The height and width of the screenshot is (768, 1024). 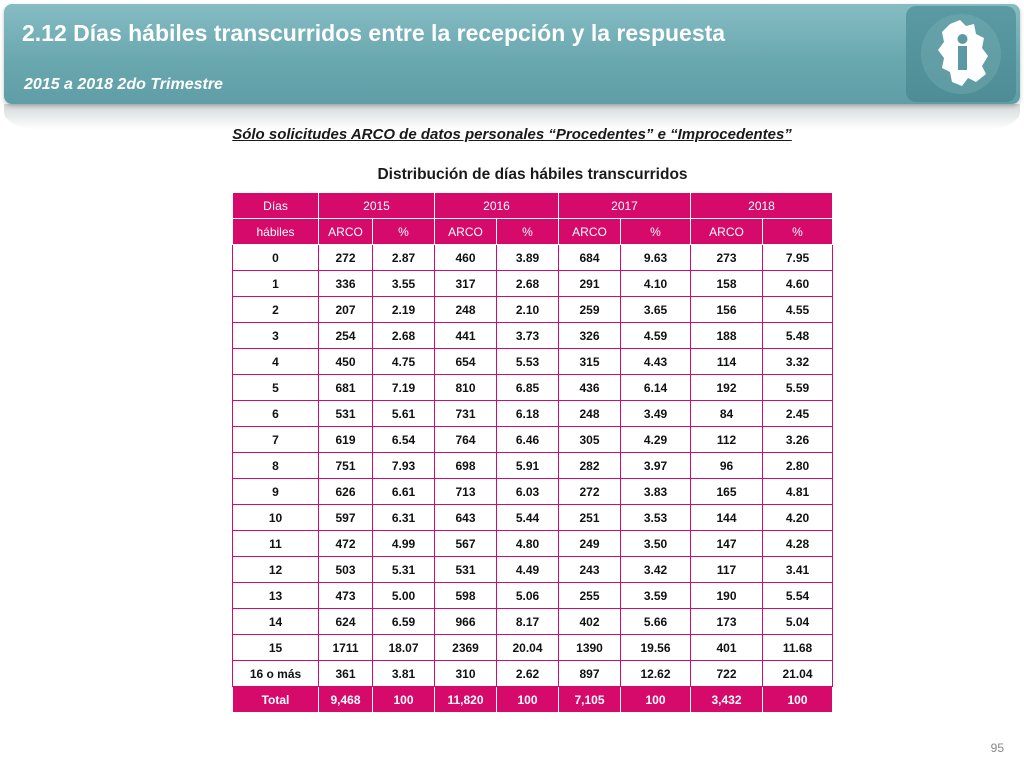 I want to click on value-cell: 336, so click(x=345, y=283).